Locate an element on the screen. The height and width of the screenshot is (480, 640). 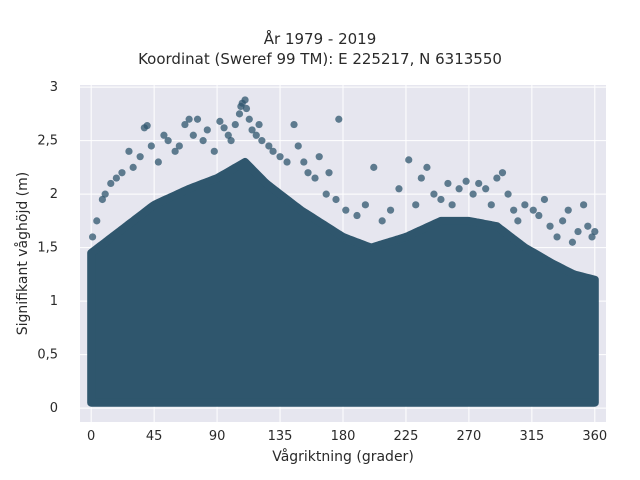
x-tick-label: 270 is located at coordinates (468, 436).